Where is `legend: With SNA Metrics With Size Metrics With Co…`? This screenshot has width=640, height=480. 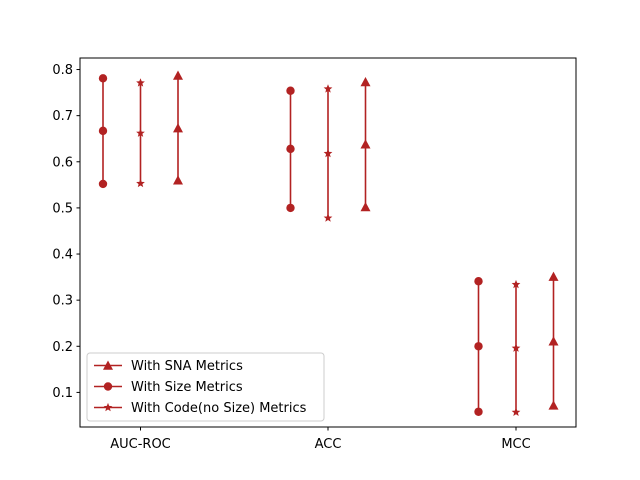 legend: With SNA Metrics With Size Metrics With Co… is located at coordinates (205, 387).